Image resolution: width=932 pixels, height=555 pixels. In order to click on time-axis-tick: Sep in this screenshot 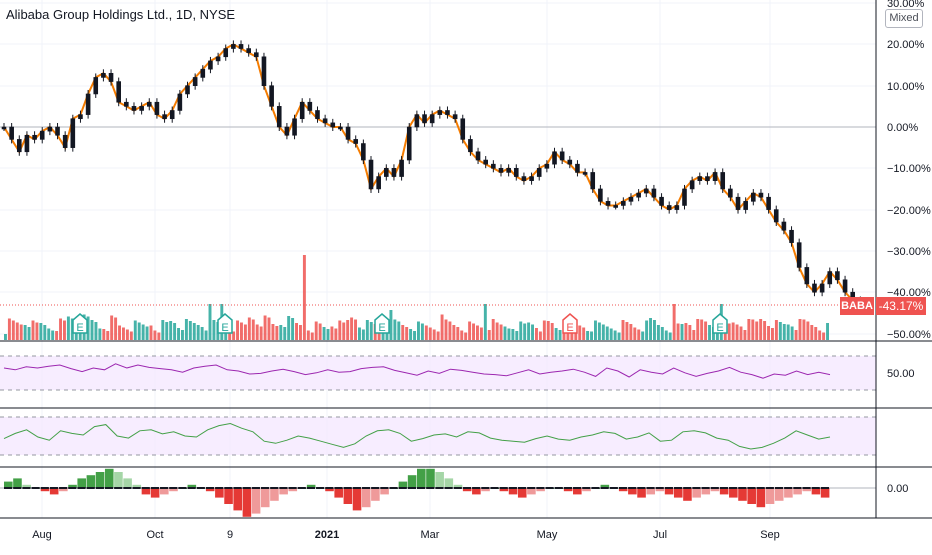, I will do `click(770, 535)`.